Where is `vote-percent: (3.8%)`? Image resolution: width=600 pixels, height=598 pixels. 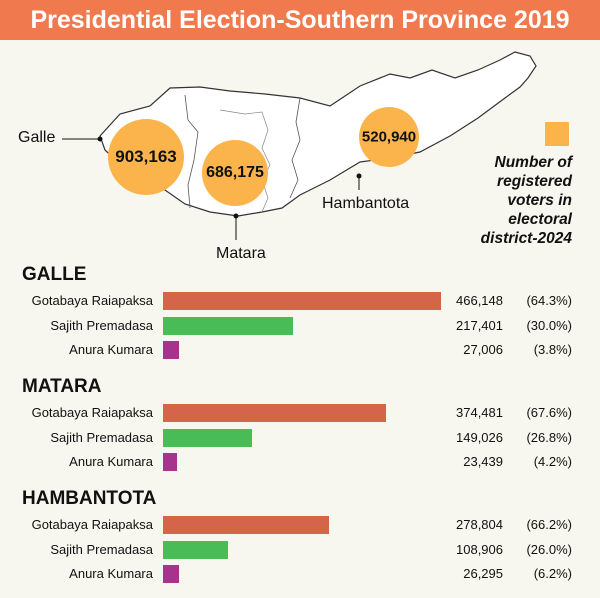
vote-percent: (3.8%) is located at coordinates (552, 349).